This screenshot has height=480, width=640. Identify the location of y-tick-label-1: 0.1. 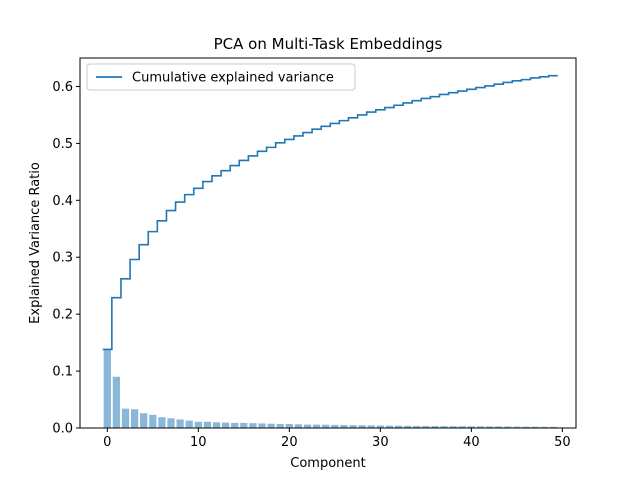
(62, 372).